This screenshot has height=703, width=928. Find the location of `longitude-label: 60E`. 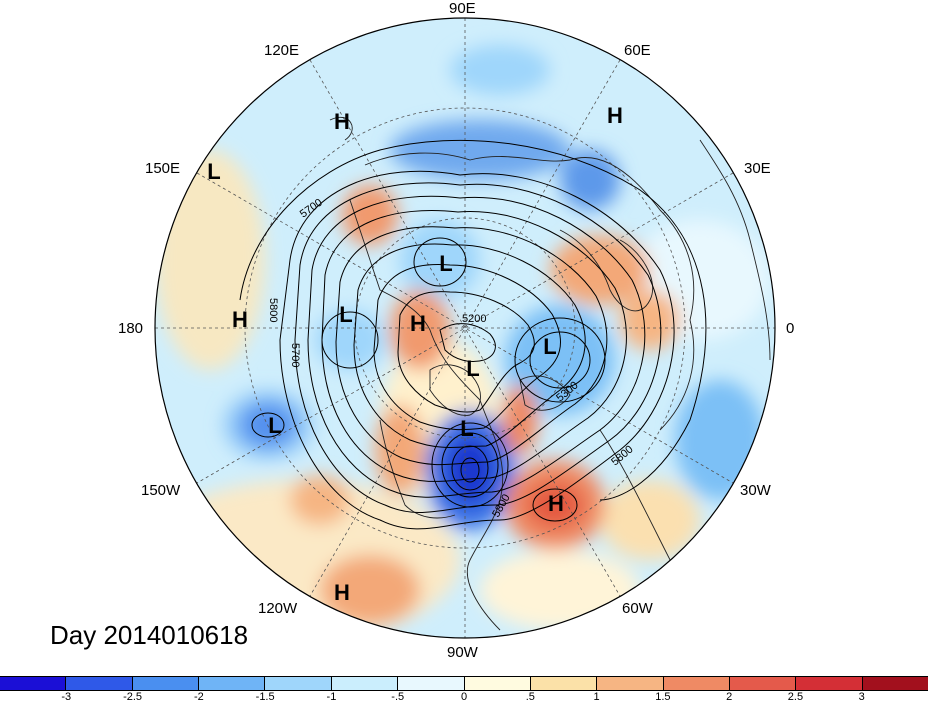

longitude-label: 60E is located at coordinates (637, 50).